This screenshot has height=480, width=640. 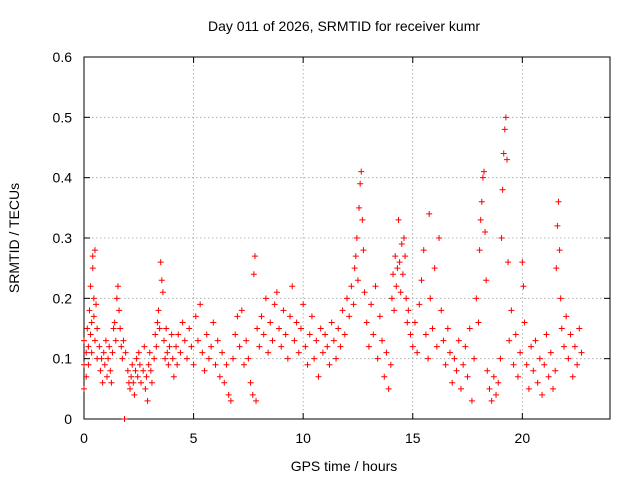 I want to click on x-axis-label: GPS time / hours, so click(x=344, y=466).